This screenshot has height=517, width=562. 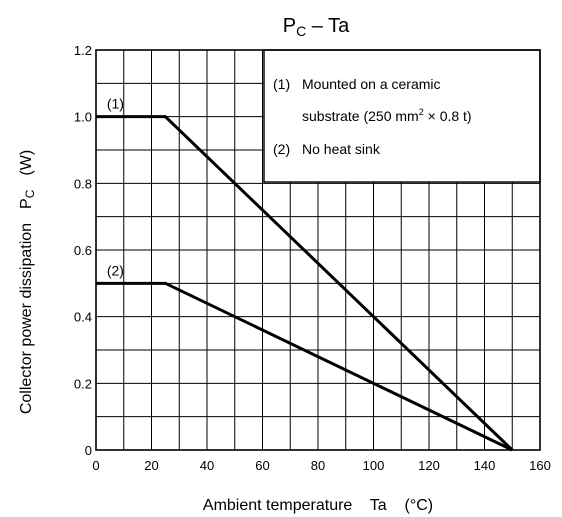 I want to click on legend-line-2: substrate (250 mm2 × 0.8 t), so click(x=387, y=115).